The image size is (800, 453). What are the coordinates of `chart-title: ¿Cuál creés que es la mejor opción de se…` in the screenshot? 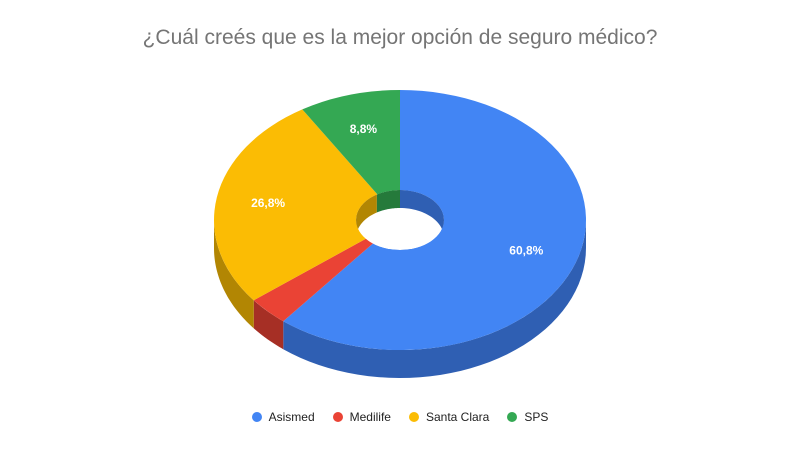 It's located at (400, 37).